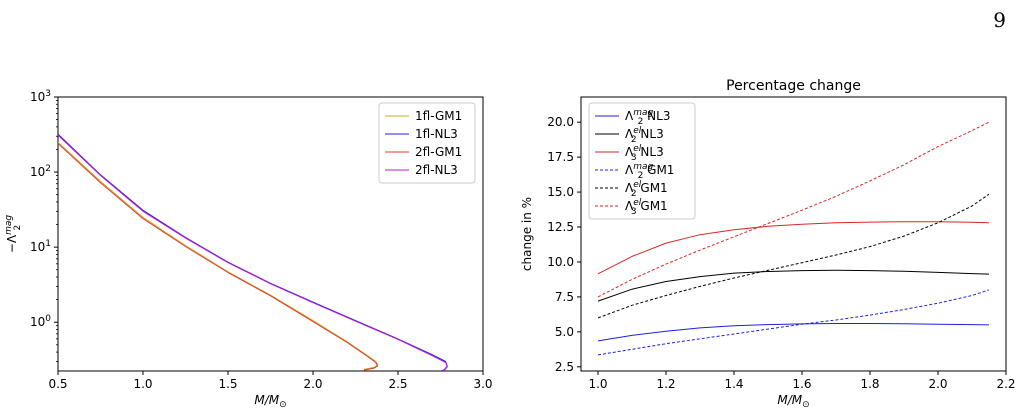 This screenshot has width=1020, height=413. Describe the element at coordinates (227, 384) in the screenshot. I see `x-tick-label: 1.5` at that location.